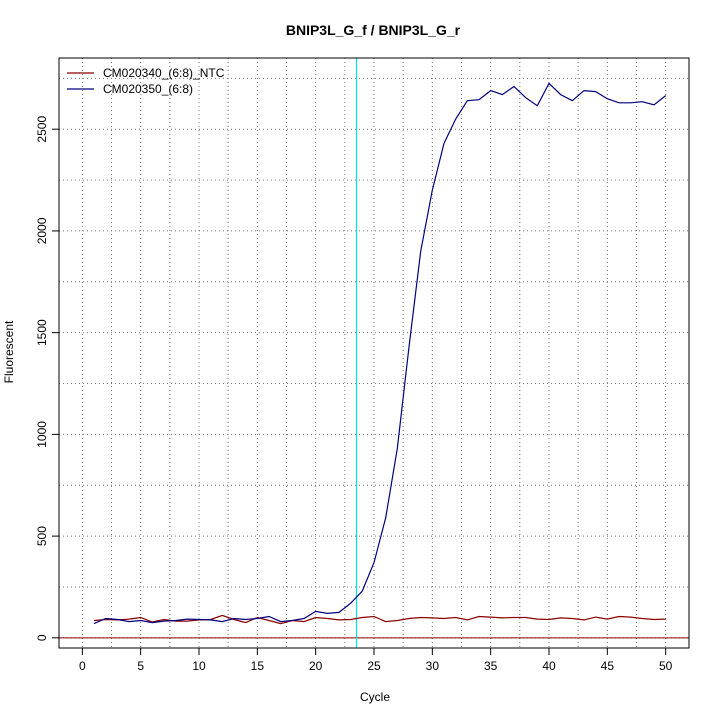 Image resolution: width=720 pixels, height=720 pixels. I want to click on legend-label-1: CM020340_(6:8)_NTC, so click(164, 73).